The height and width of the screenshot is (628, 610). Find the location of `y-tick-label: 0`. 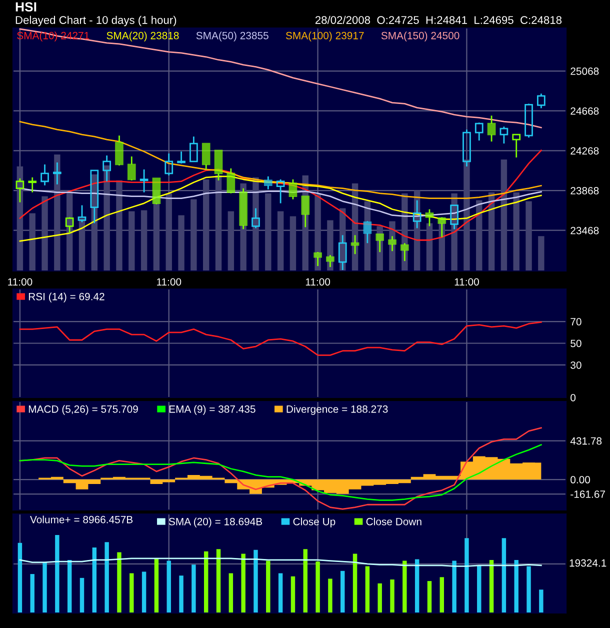

y-tick-label: 0 is located at coordinates (573, 398).